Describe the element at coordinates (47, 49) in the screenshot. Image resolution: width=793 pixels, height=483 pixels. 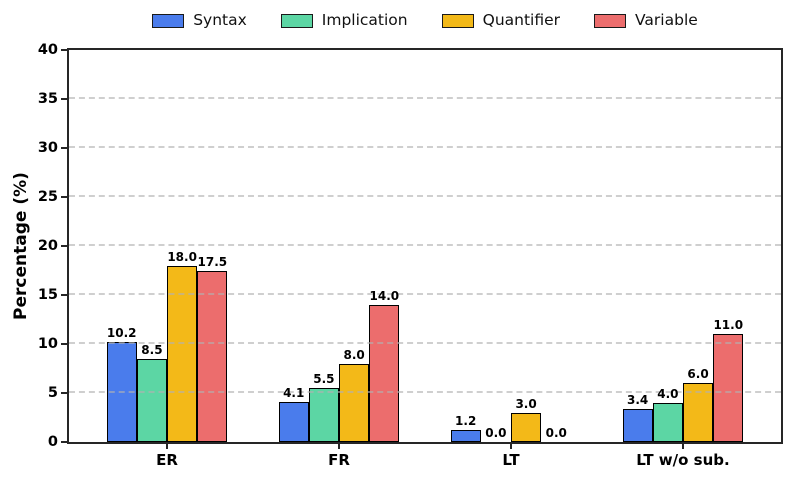
I see `y-tick-label-40: 40` at that location.